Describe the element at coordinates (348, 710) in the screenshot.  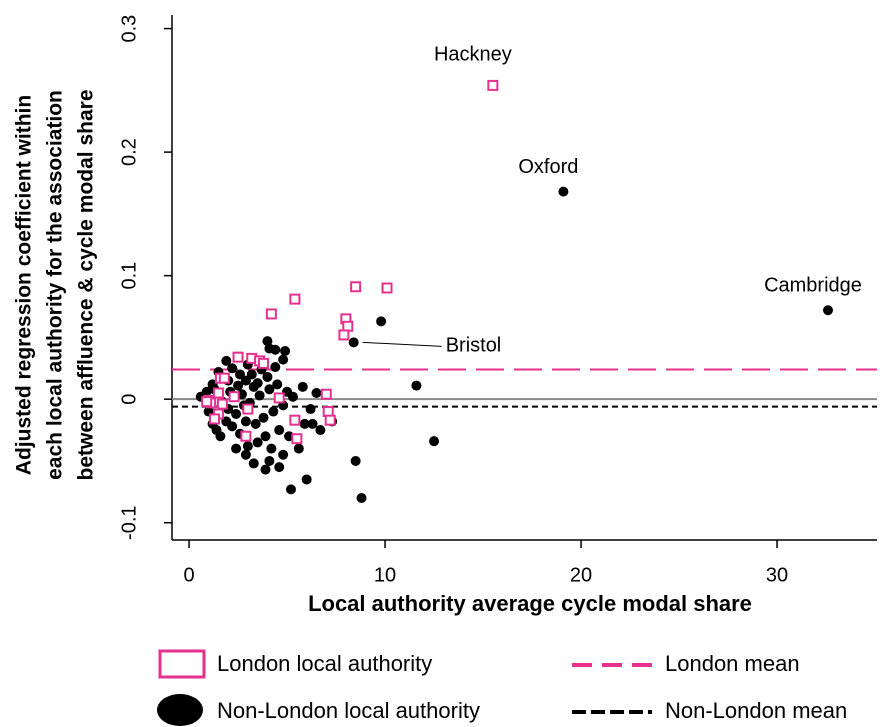
I see `legend-label: Non-London local authority` at that location.